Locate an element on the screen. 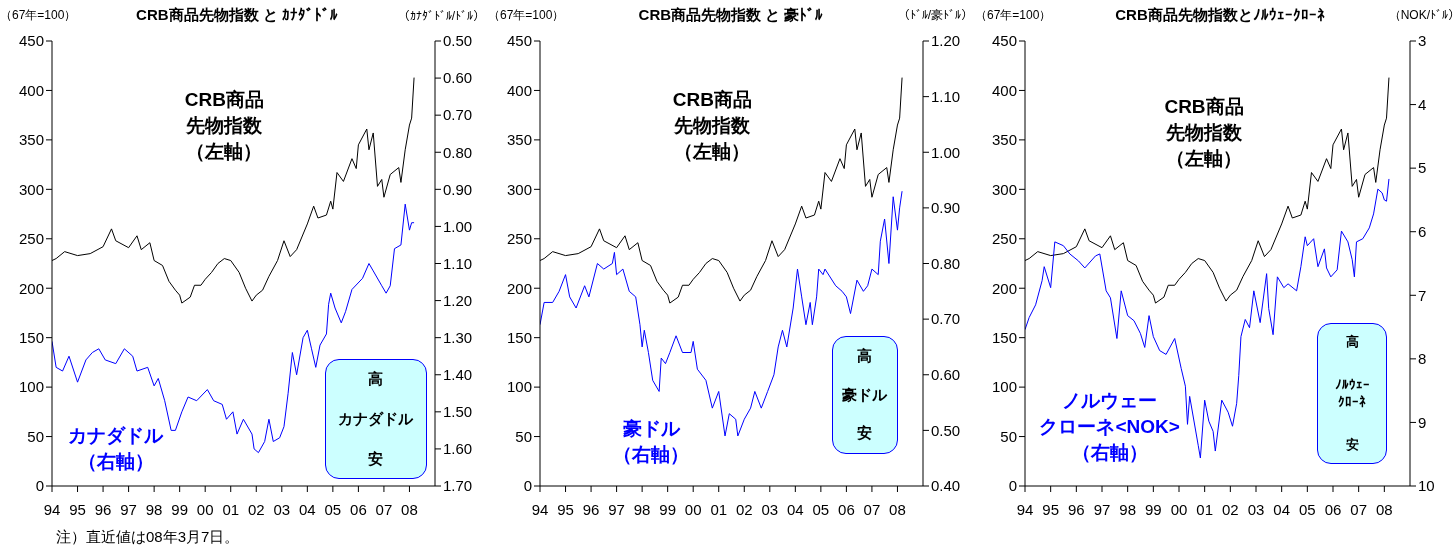 The image size is (1455, 549). y2-tick-label: 1.40 is located at coordinates (458, 375).